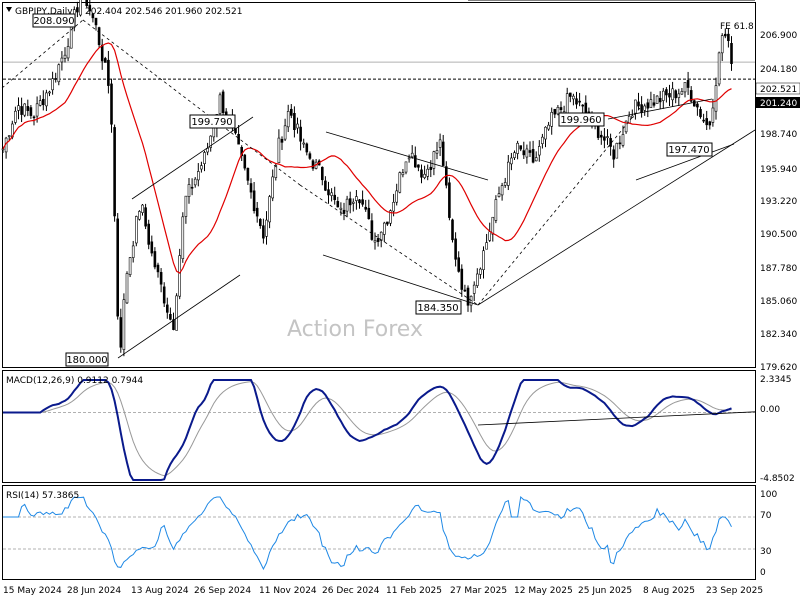 Image resolution: width=800 pixels, height=604 pixels. I want to click on ref-price-label: 201.240, so click(778, 104).